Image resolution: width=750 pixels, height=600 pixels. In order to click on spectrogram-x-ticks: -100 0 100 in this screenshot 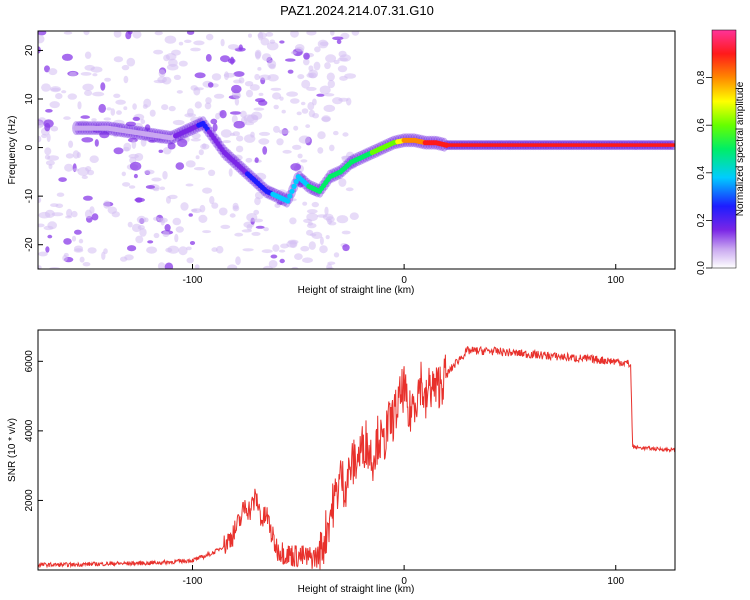, I will do `click(403, 275)`.